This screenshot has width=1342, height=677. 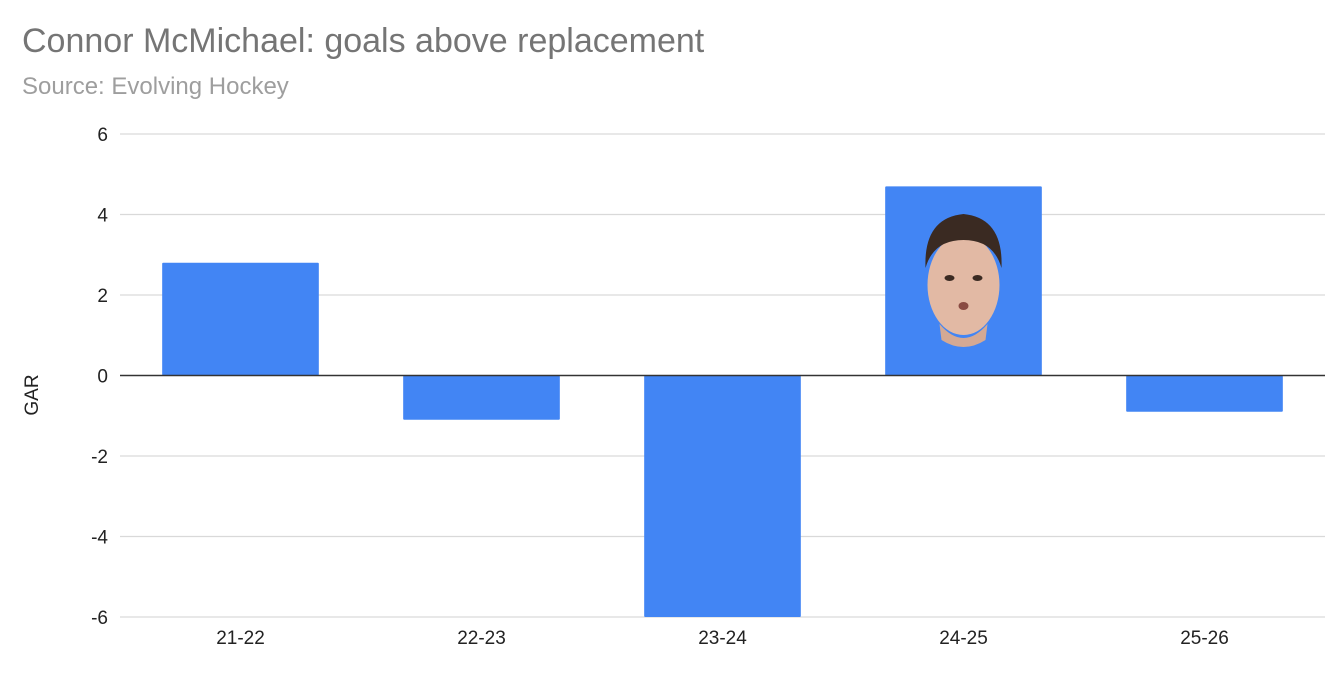 I want to click on x-tick-label: 23-24, so click(x=722, y=638).